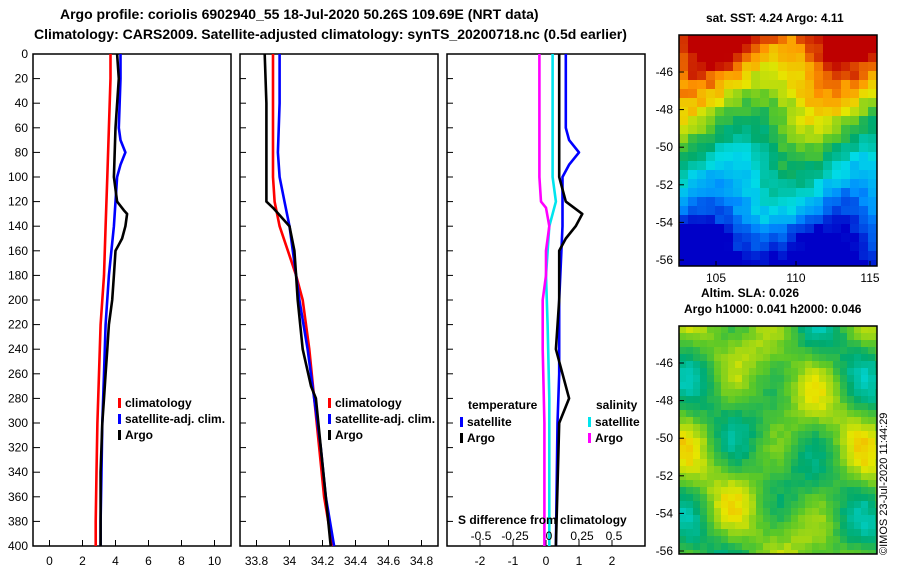 The width and height of the screenshot is (900, 580). What do you see at coordinates (385, 419) in the screenshot?
I see `legend-label: satellite-adj. clim.` at bounding box center [385, 419].